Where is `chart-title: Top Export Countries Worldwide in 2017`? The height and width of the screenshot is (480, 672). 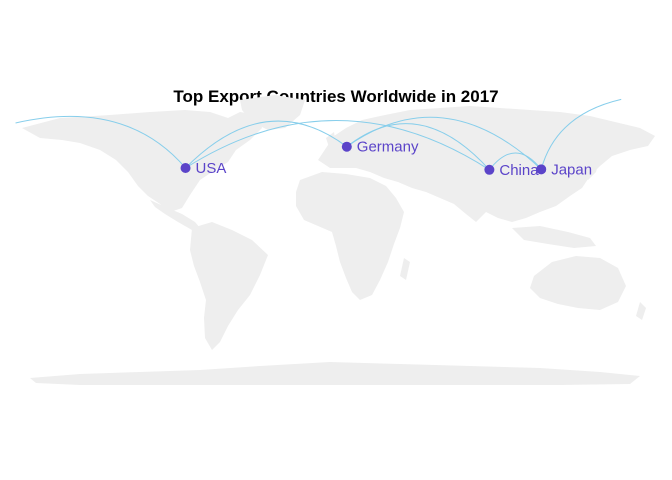
chart-title: Top Export Countries Worldwide in 2017 is located at coordinates (335, 96).